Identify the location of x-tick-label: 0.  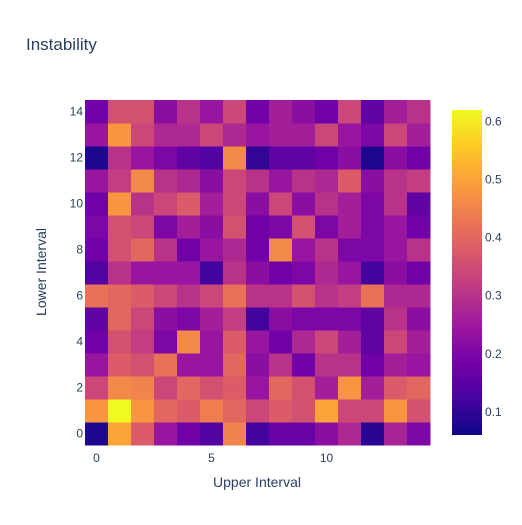
(96, 458).